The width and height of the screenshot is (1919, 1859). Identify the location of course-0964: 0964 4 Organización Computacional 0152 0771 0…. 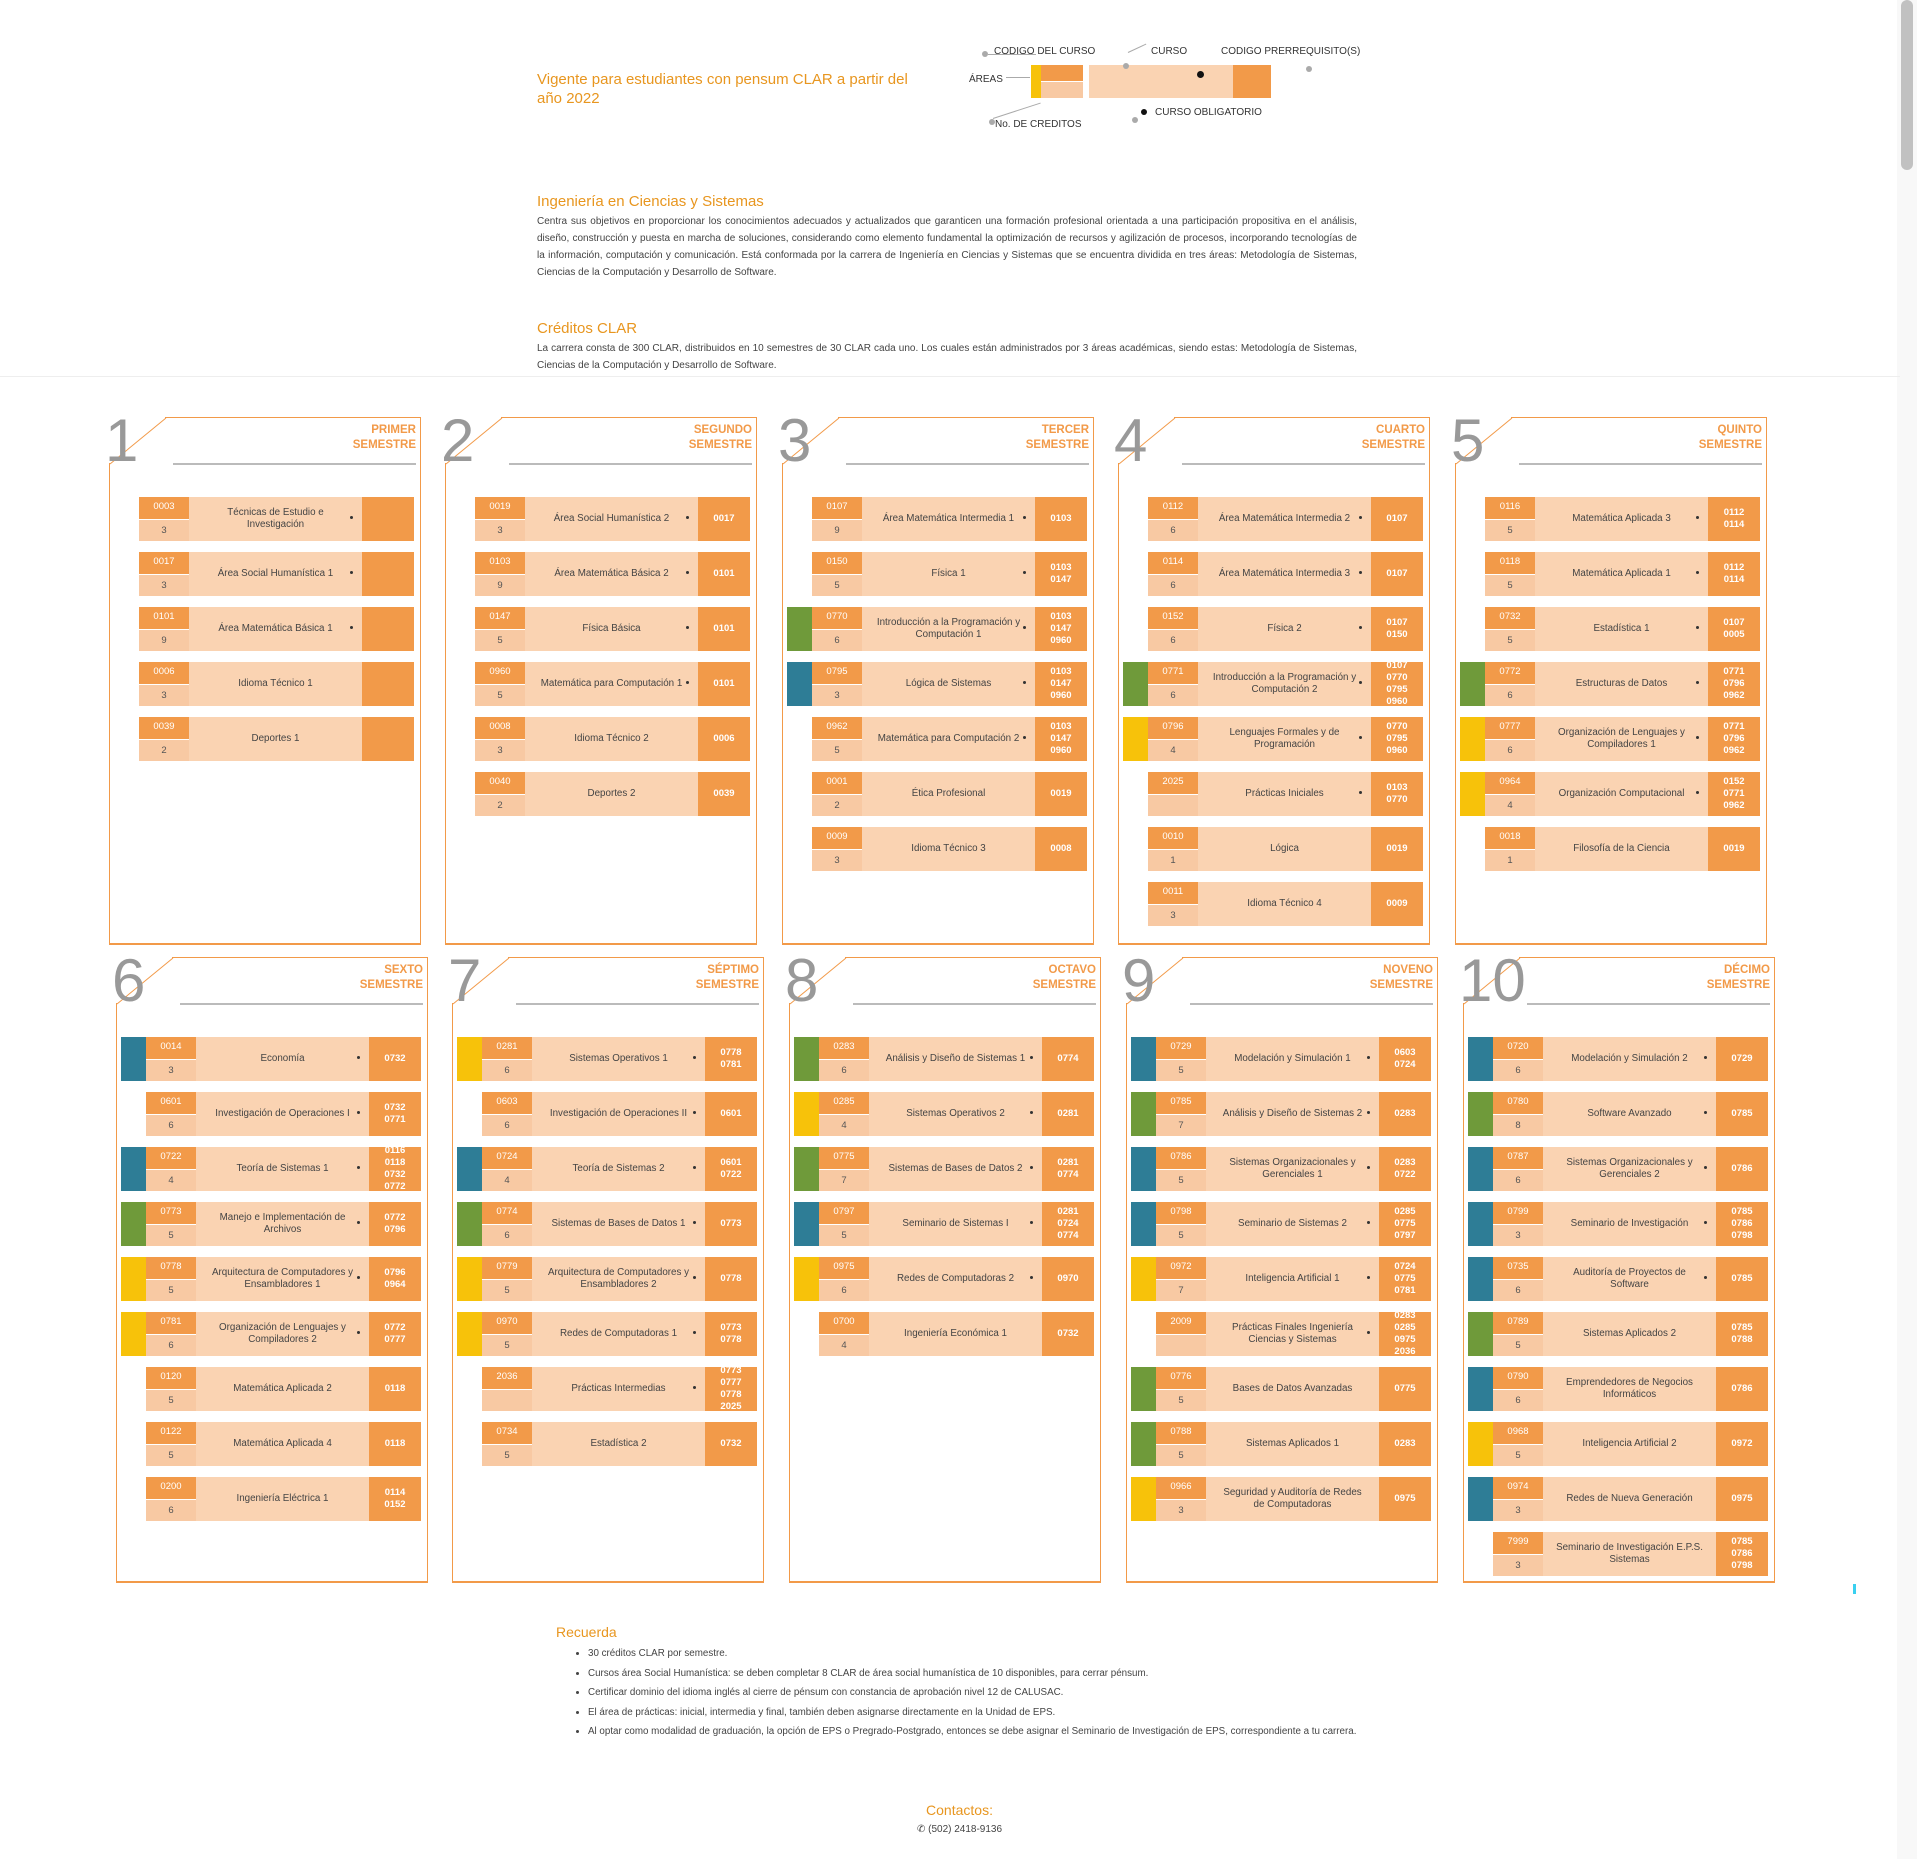
(1610, 794).